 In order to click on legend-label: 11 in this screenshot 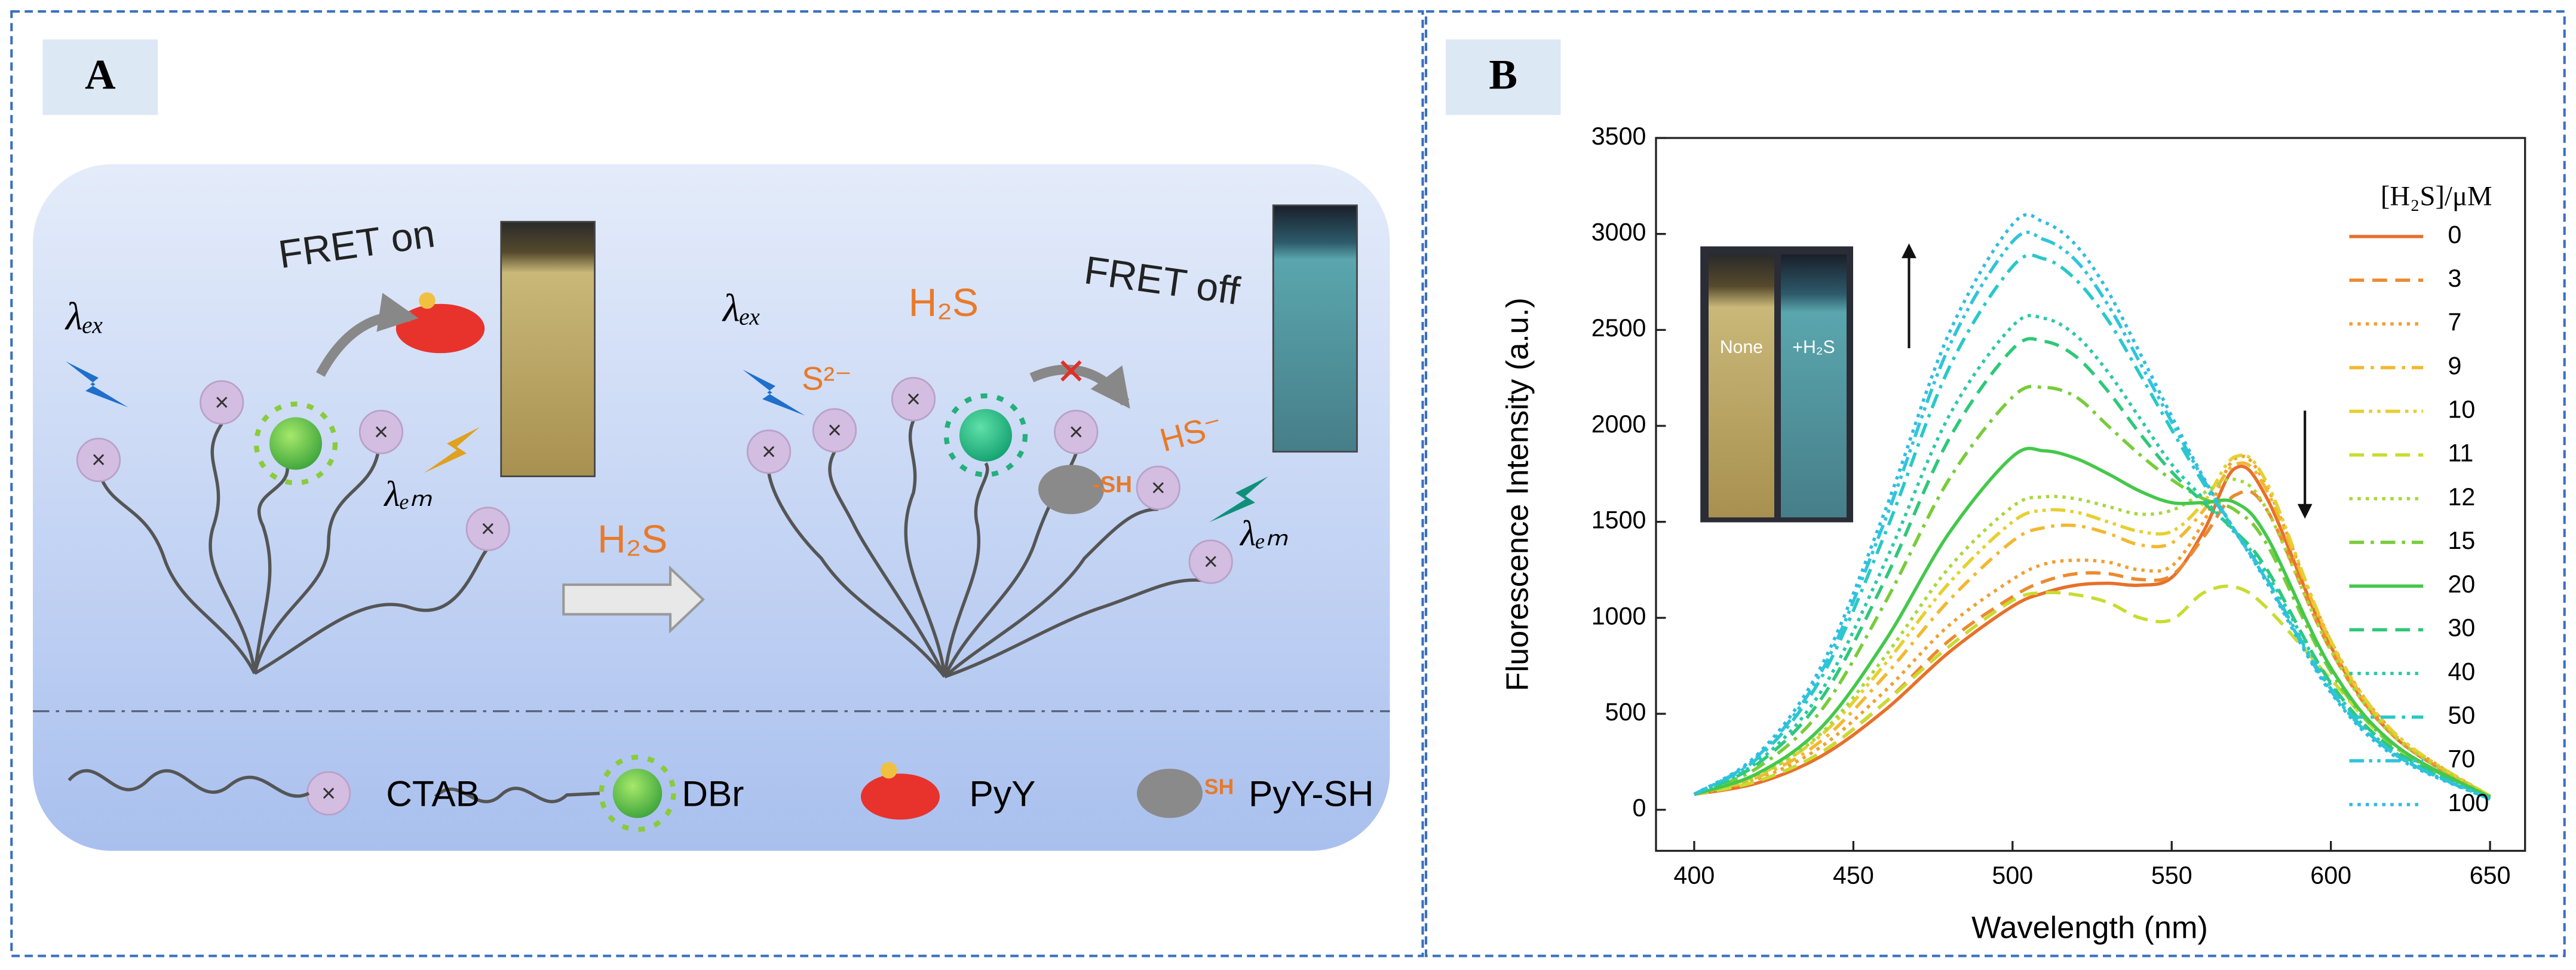, I will do `click(2460, 453)`.